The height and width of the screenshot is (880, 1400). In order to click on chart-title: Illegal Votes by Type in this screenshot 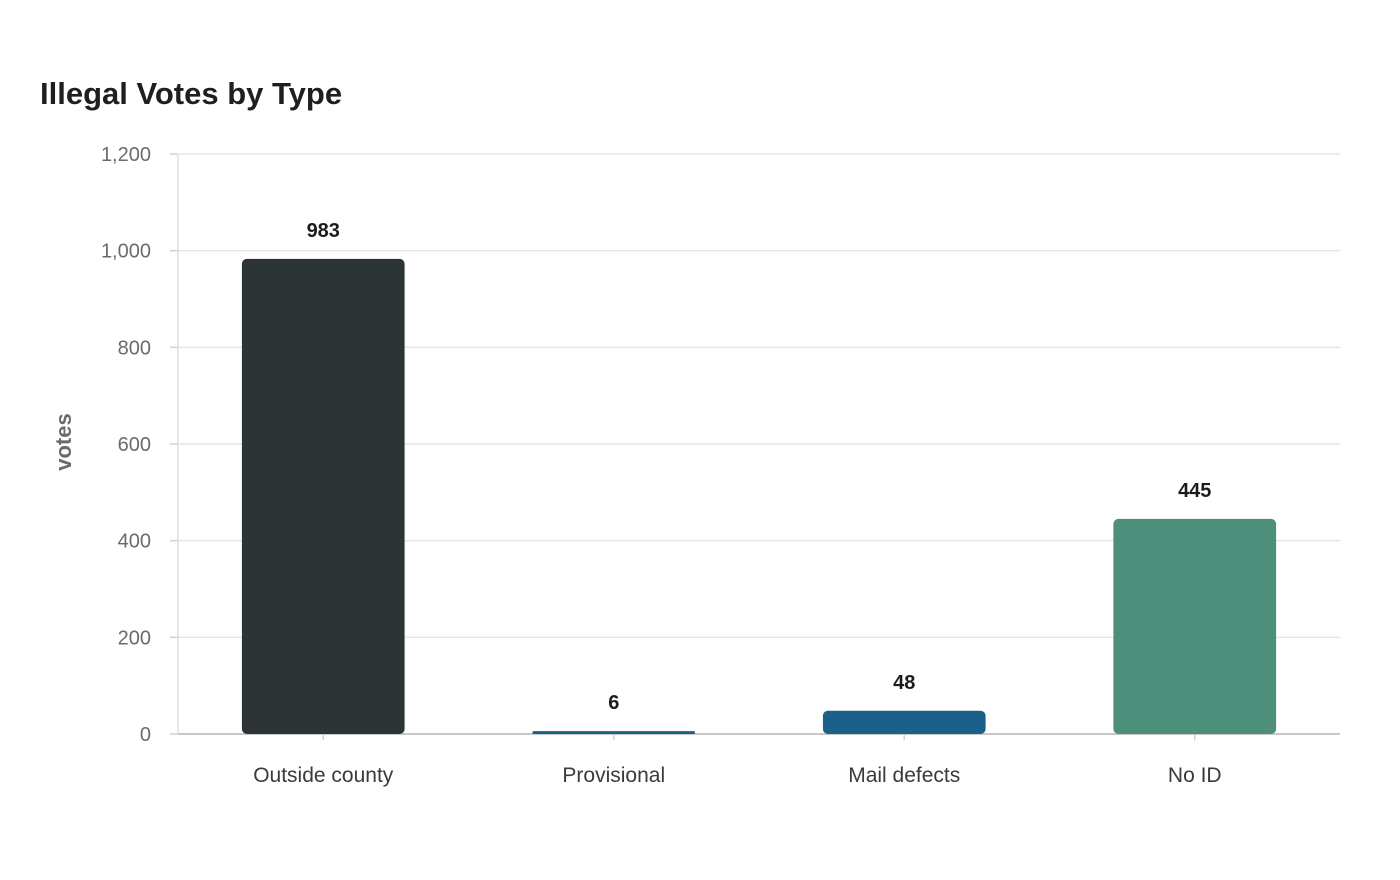, I will do `click(191, 93)`.